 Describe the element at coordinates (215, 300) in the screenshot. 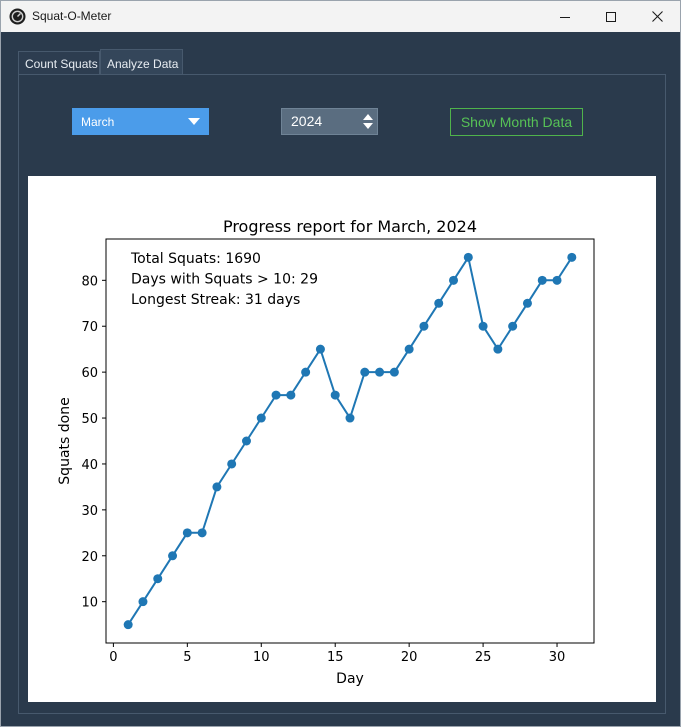

I see `stats-annotation: Longest Streak: 31 days` at that location.